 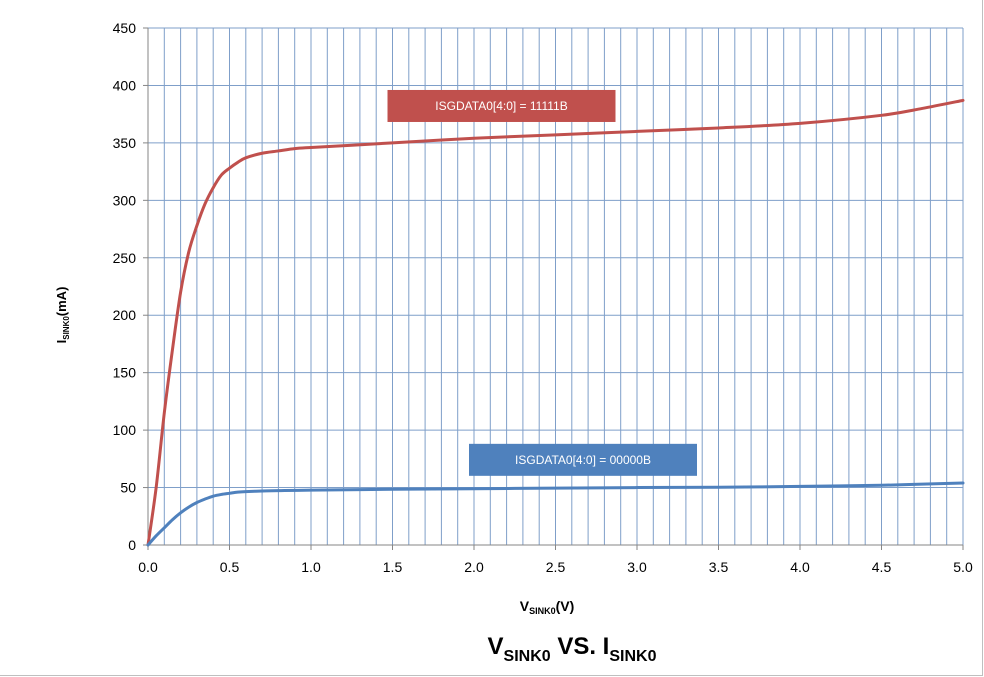 What do you see at coordinates (496, 646) in the screenshot?
I see `chart-title-main: V` at bounding box center [496, 646].